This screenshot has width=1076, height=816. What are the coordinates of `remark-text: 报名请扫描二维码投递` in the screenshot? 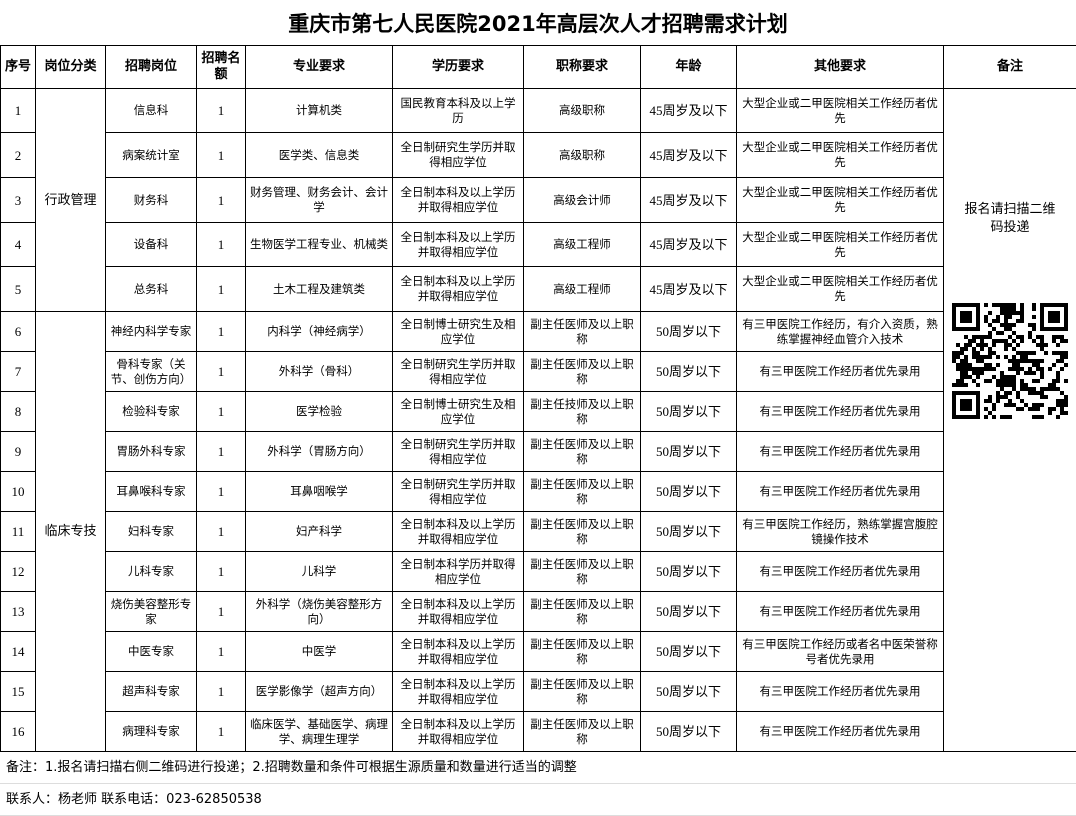 It's located at (1010, 219).